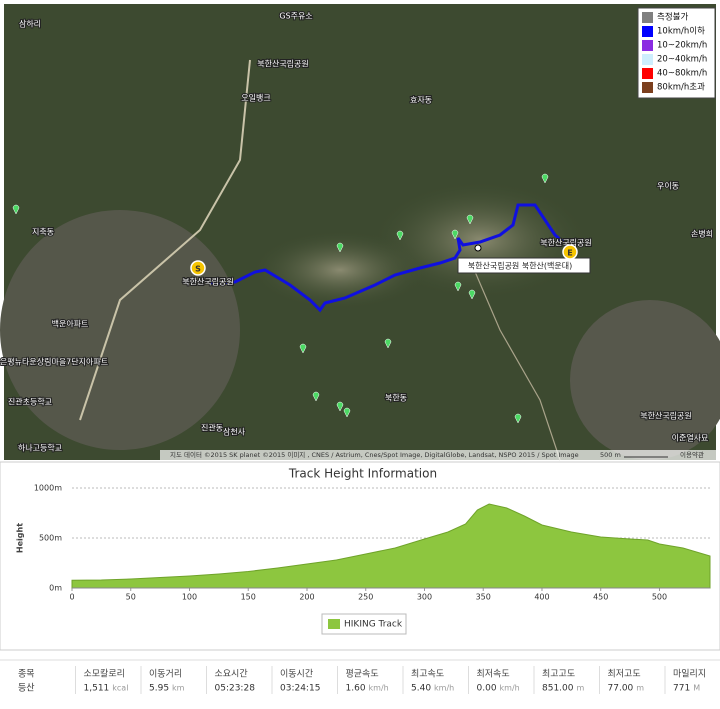 This screenshot has width=720, height=709. Describe the element at coordinates (165, 674) in the screenshot. I see `stat-label: 이동거리` at that location.